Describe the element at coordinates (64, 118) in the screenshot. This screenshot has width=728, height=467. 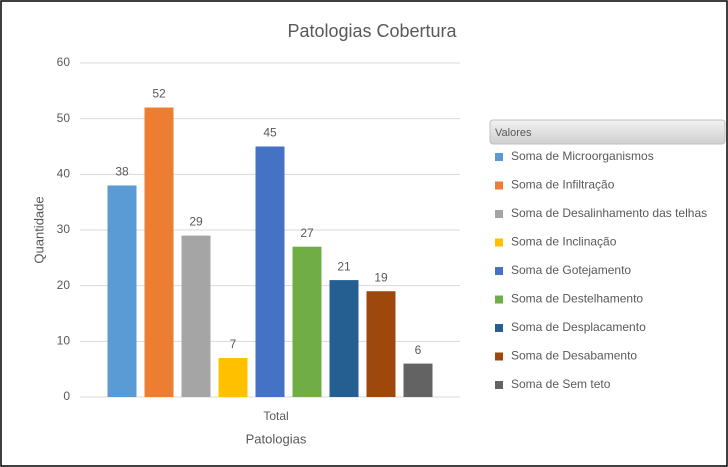
I see `y-tick-label: 50` at that location.